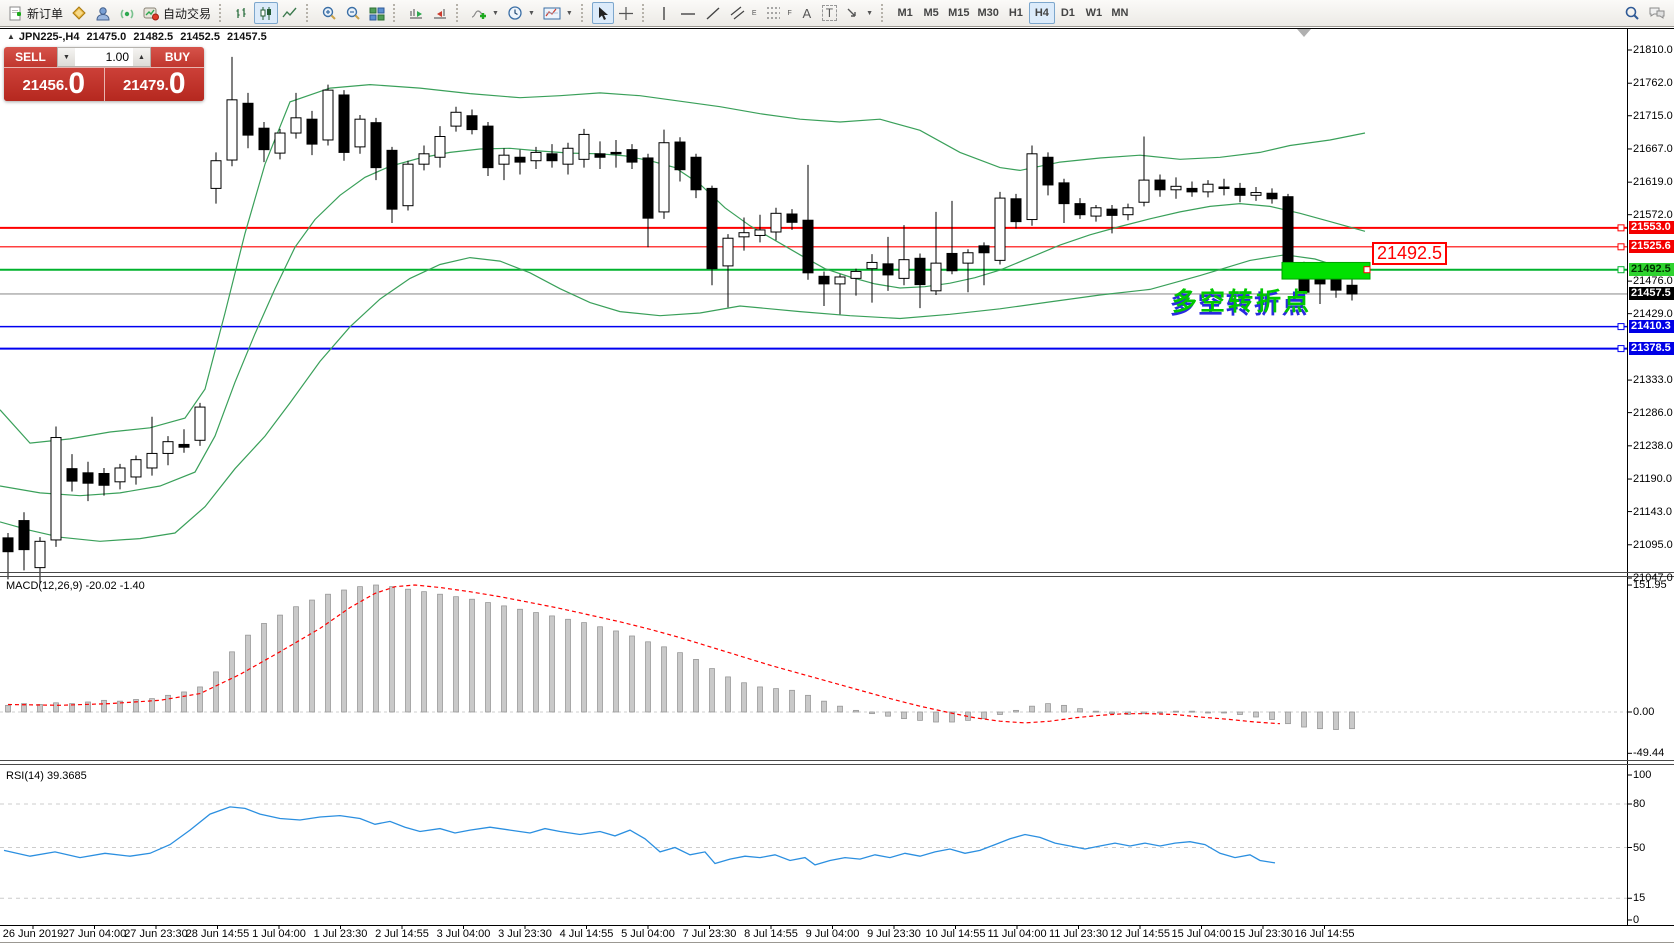  What do you see at coordinates (141, 57) in the screenshot?
I see `volume-up-button: ▲` at bounding box center [141, 57].